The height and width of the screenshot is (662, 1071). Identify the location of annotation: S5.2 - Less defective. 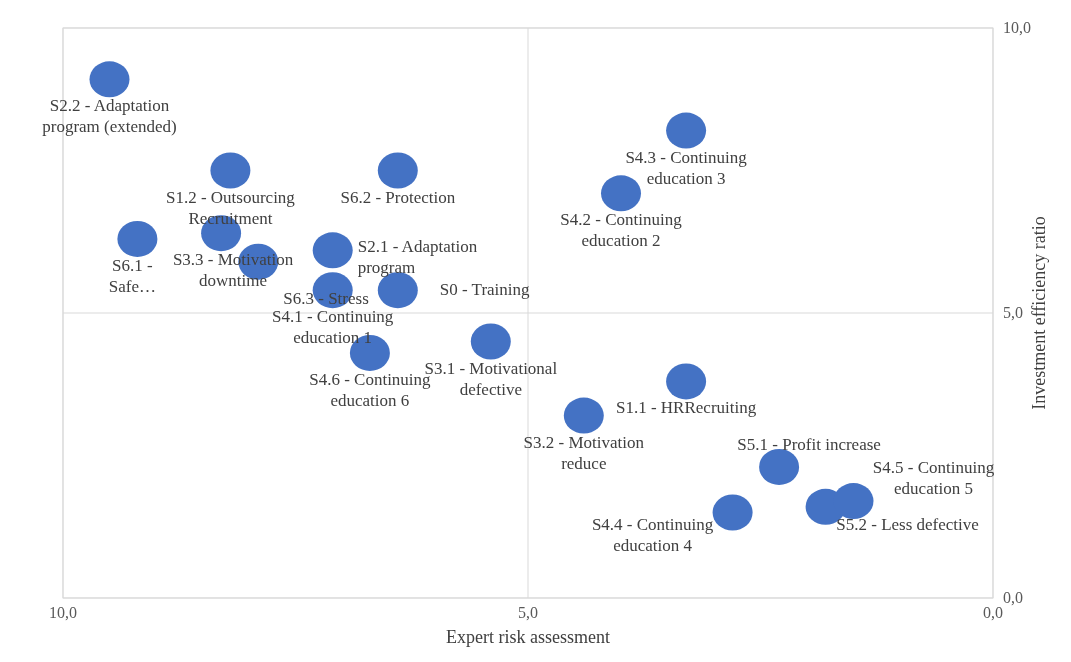
(907, 524).